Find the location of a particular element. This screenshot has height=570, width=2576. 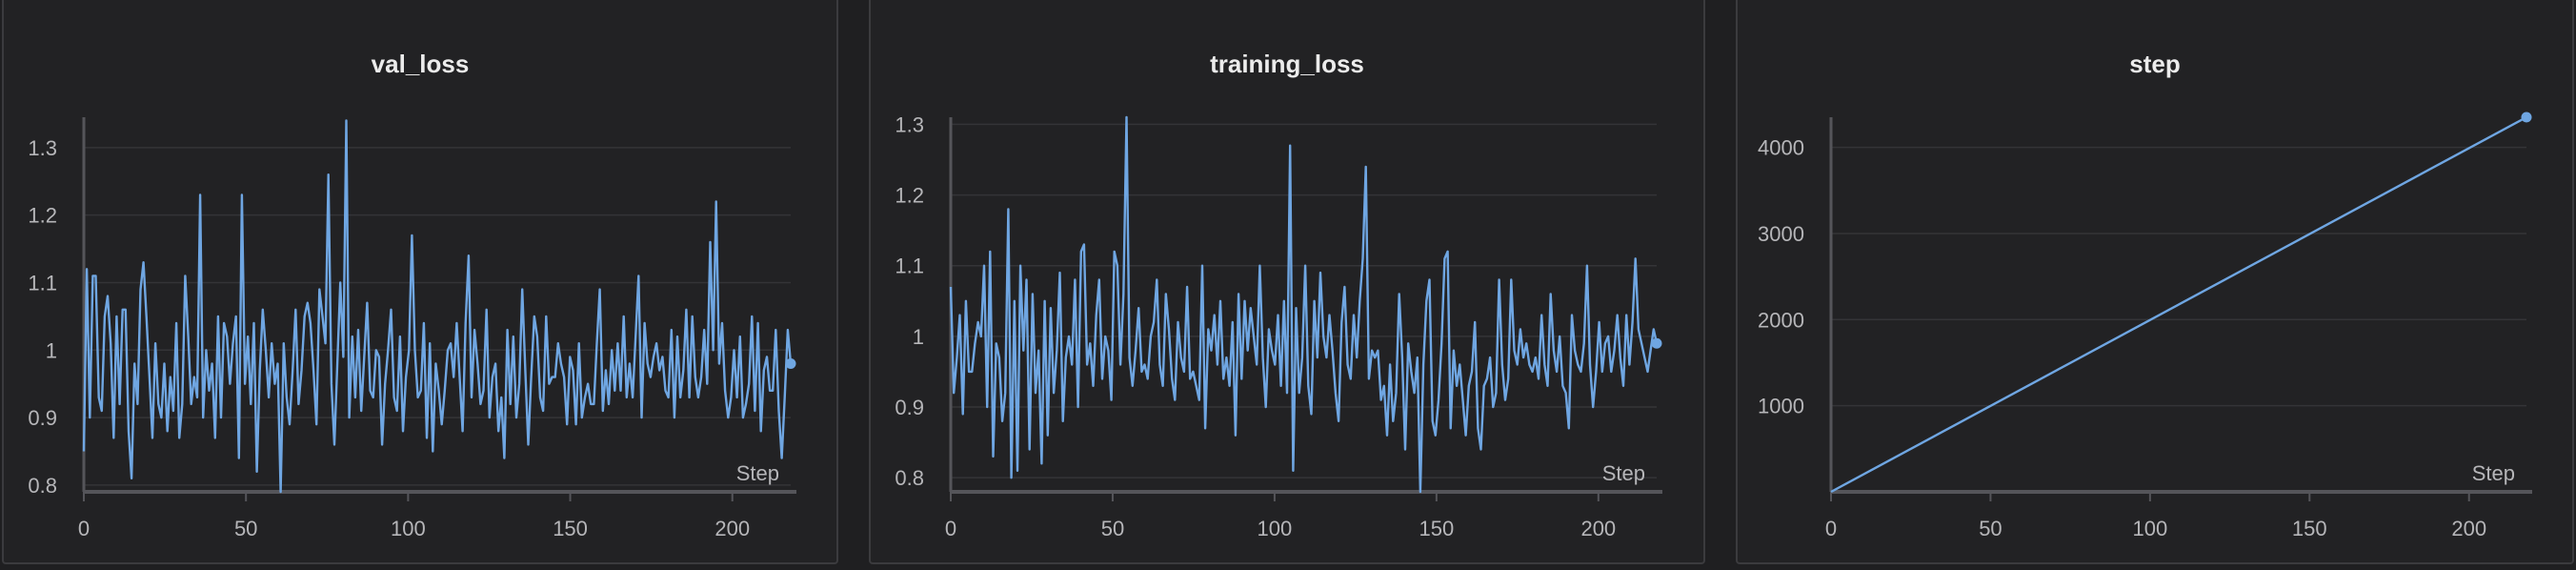

y-tick-label: 1000 is located at coordinates (1781, 406).